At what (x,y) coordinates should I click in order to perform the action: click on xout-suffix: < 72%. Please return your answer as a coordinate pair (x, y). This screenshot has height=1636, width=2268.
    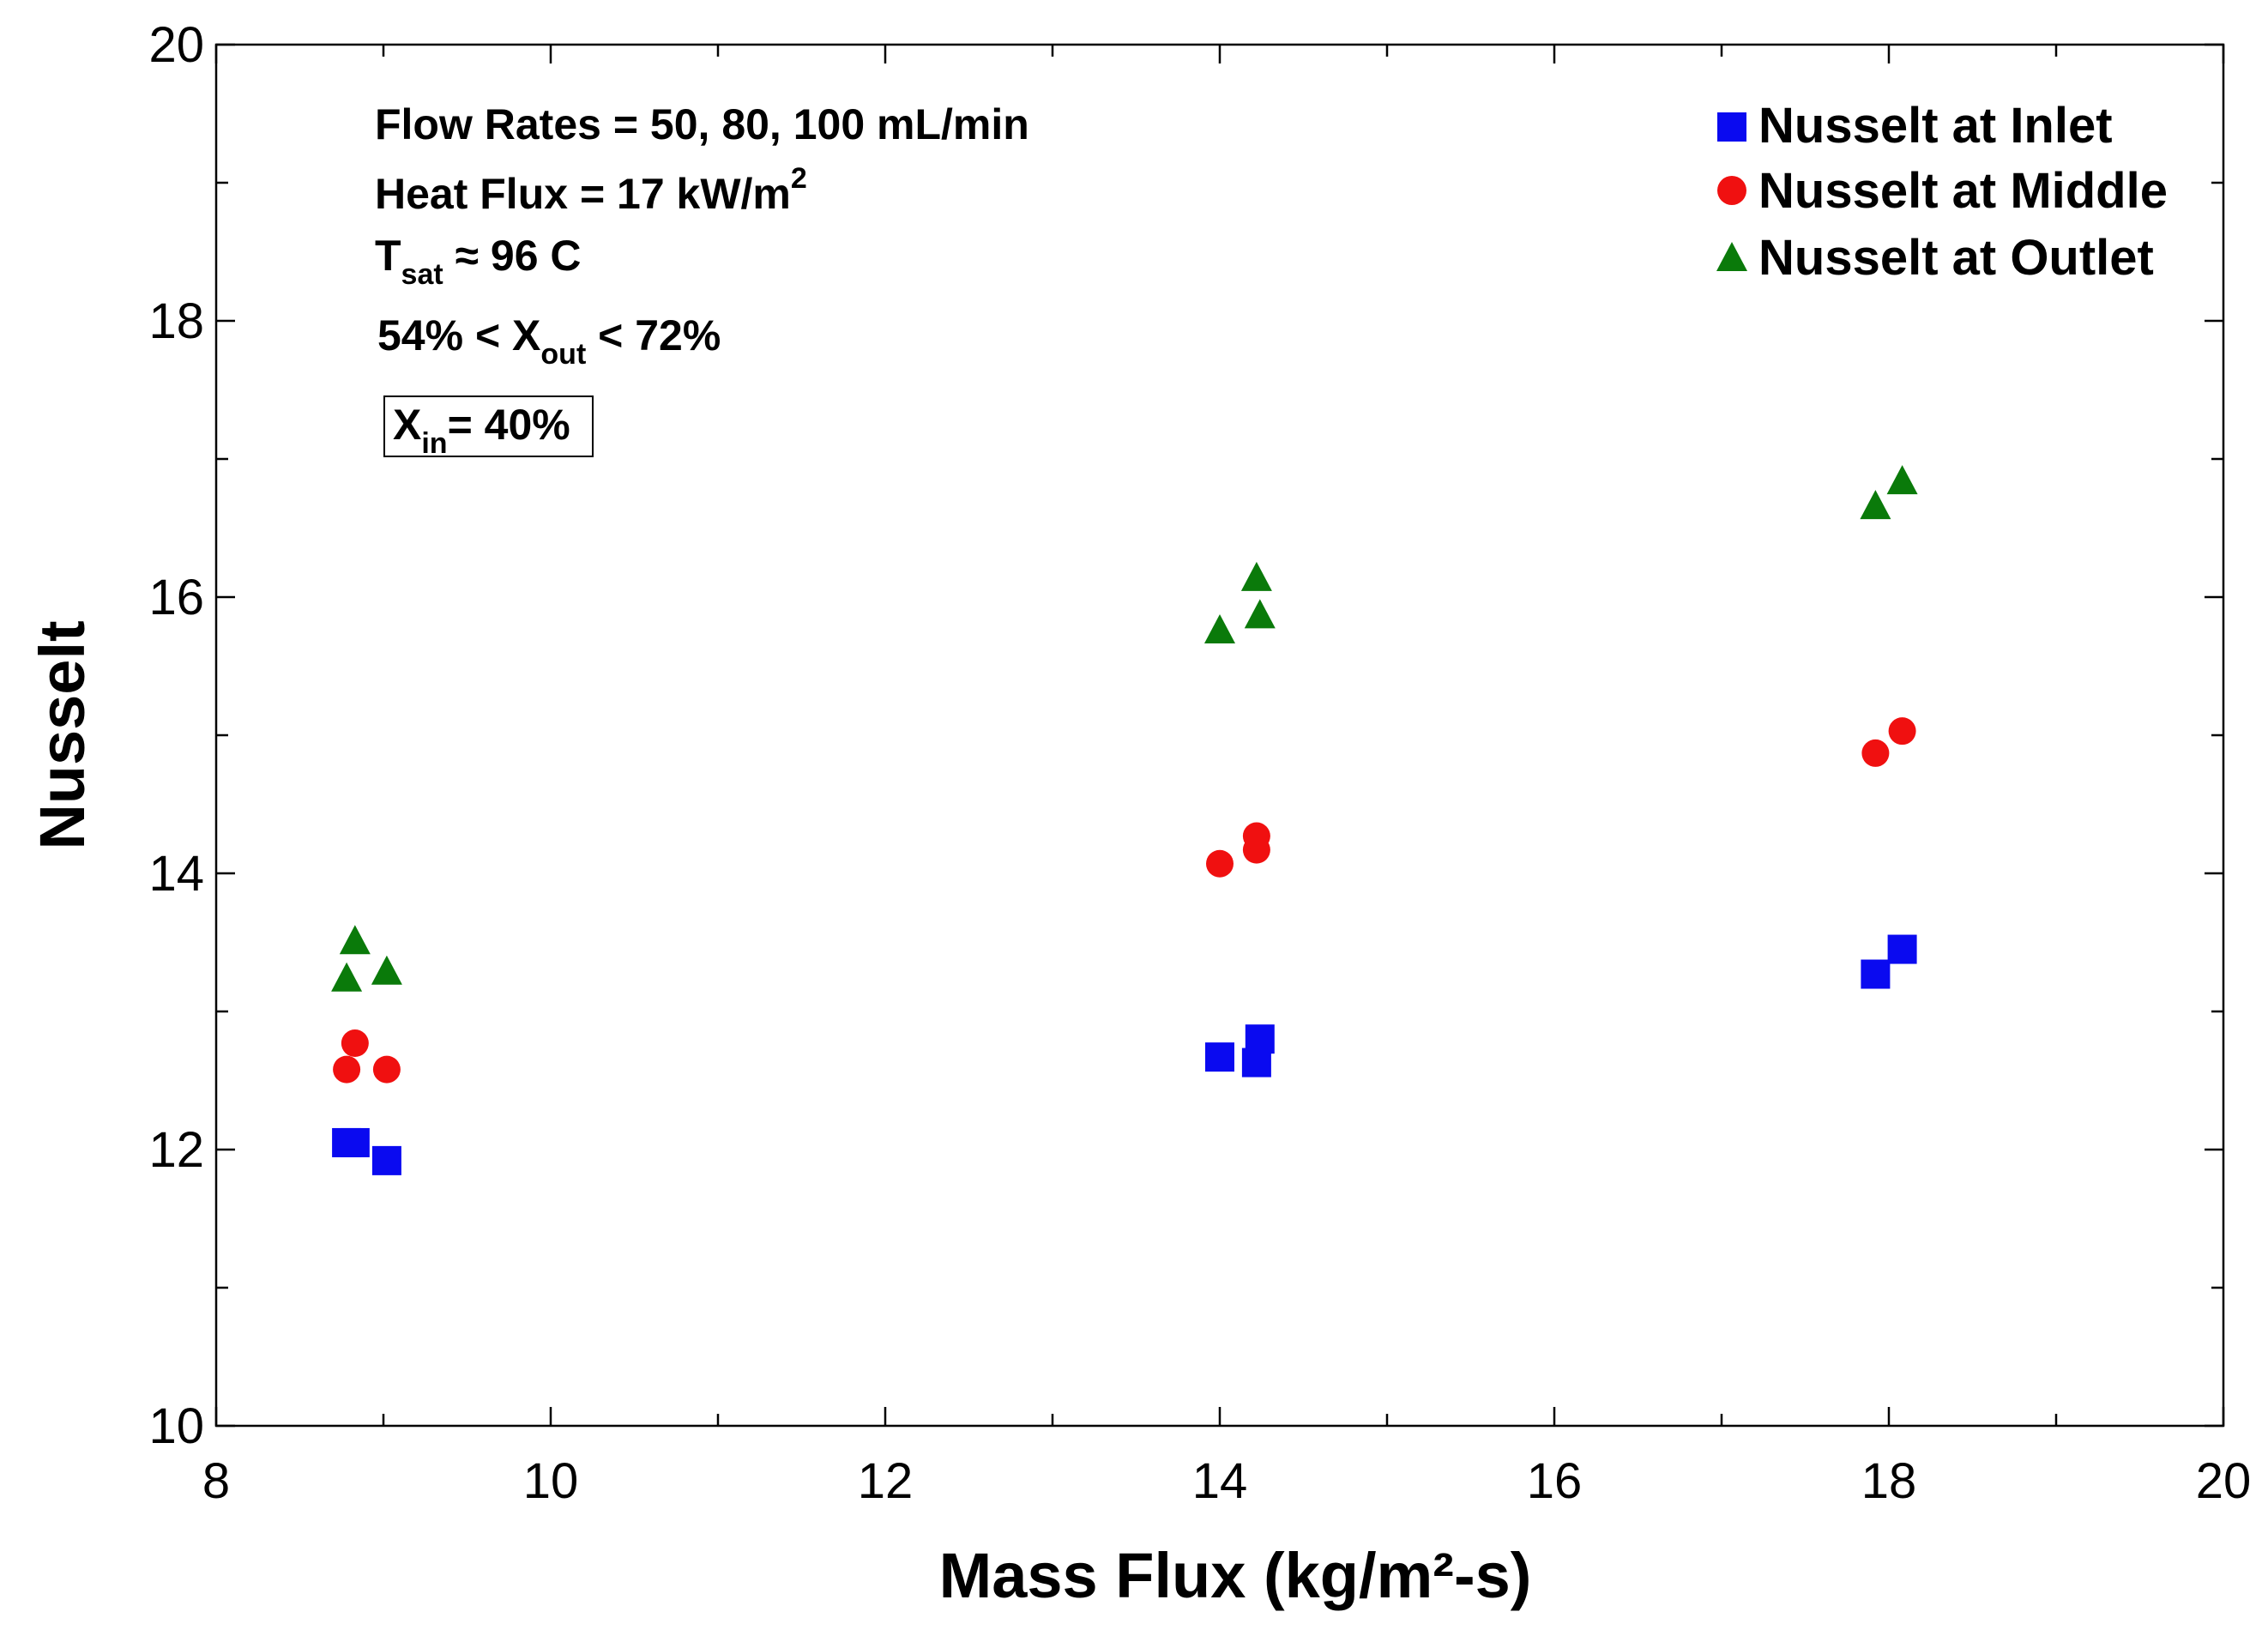
    Looking at the image, I should click on (653, 335).